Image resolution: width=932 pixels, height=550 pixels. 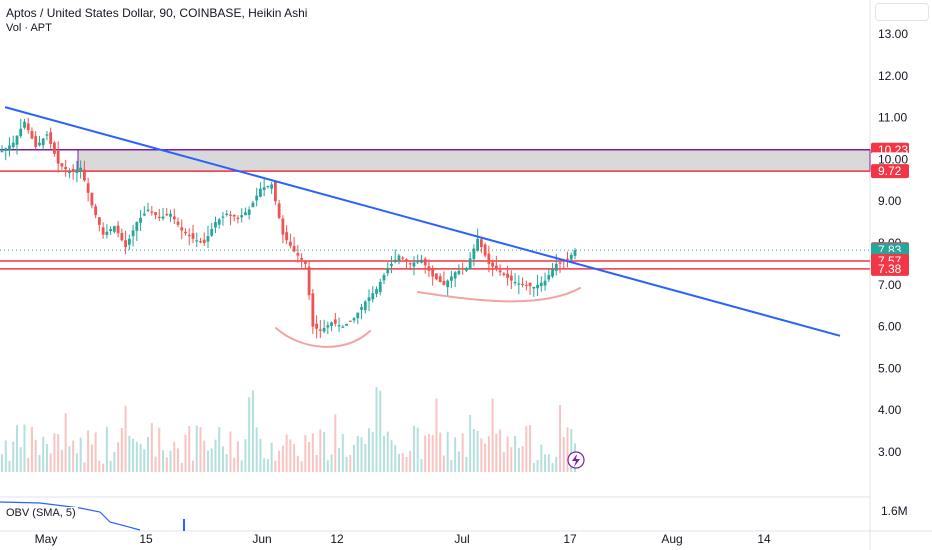 What do you see at coordinates (576, 460) in the screenshot?
I see `lightning-icon` at bounding box center [576, 460].